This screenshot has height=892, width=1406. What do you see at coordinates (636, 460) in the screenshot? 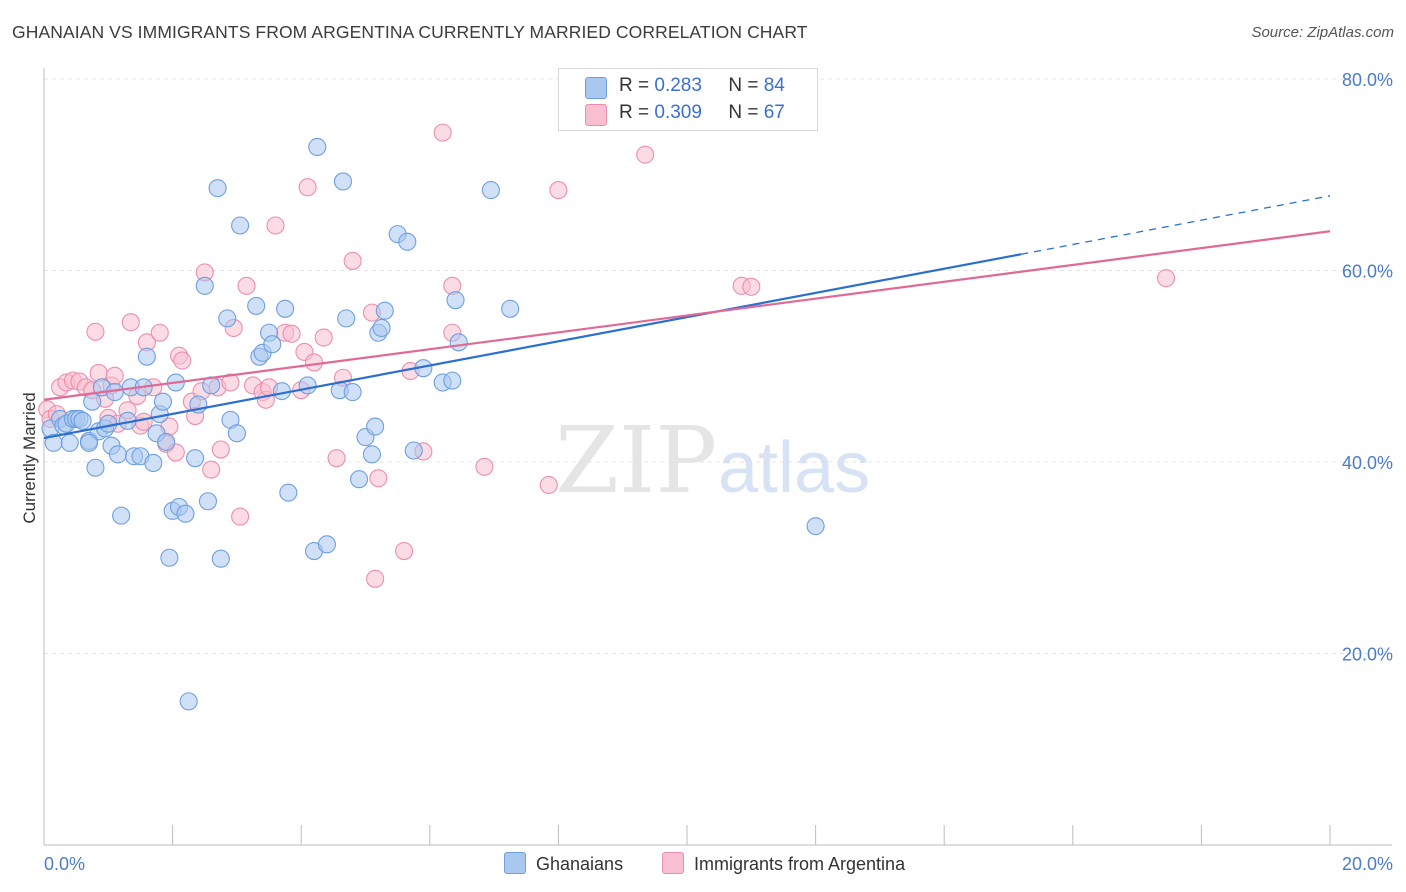
I see `watermark-zip: ZIP` at bounding box center [636, 460].